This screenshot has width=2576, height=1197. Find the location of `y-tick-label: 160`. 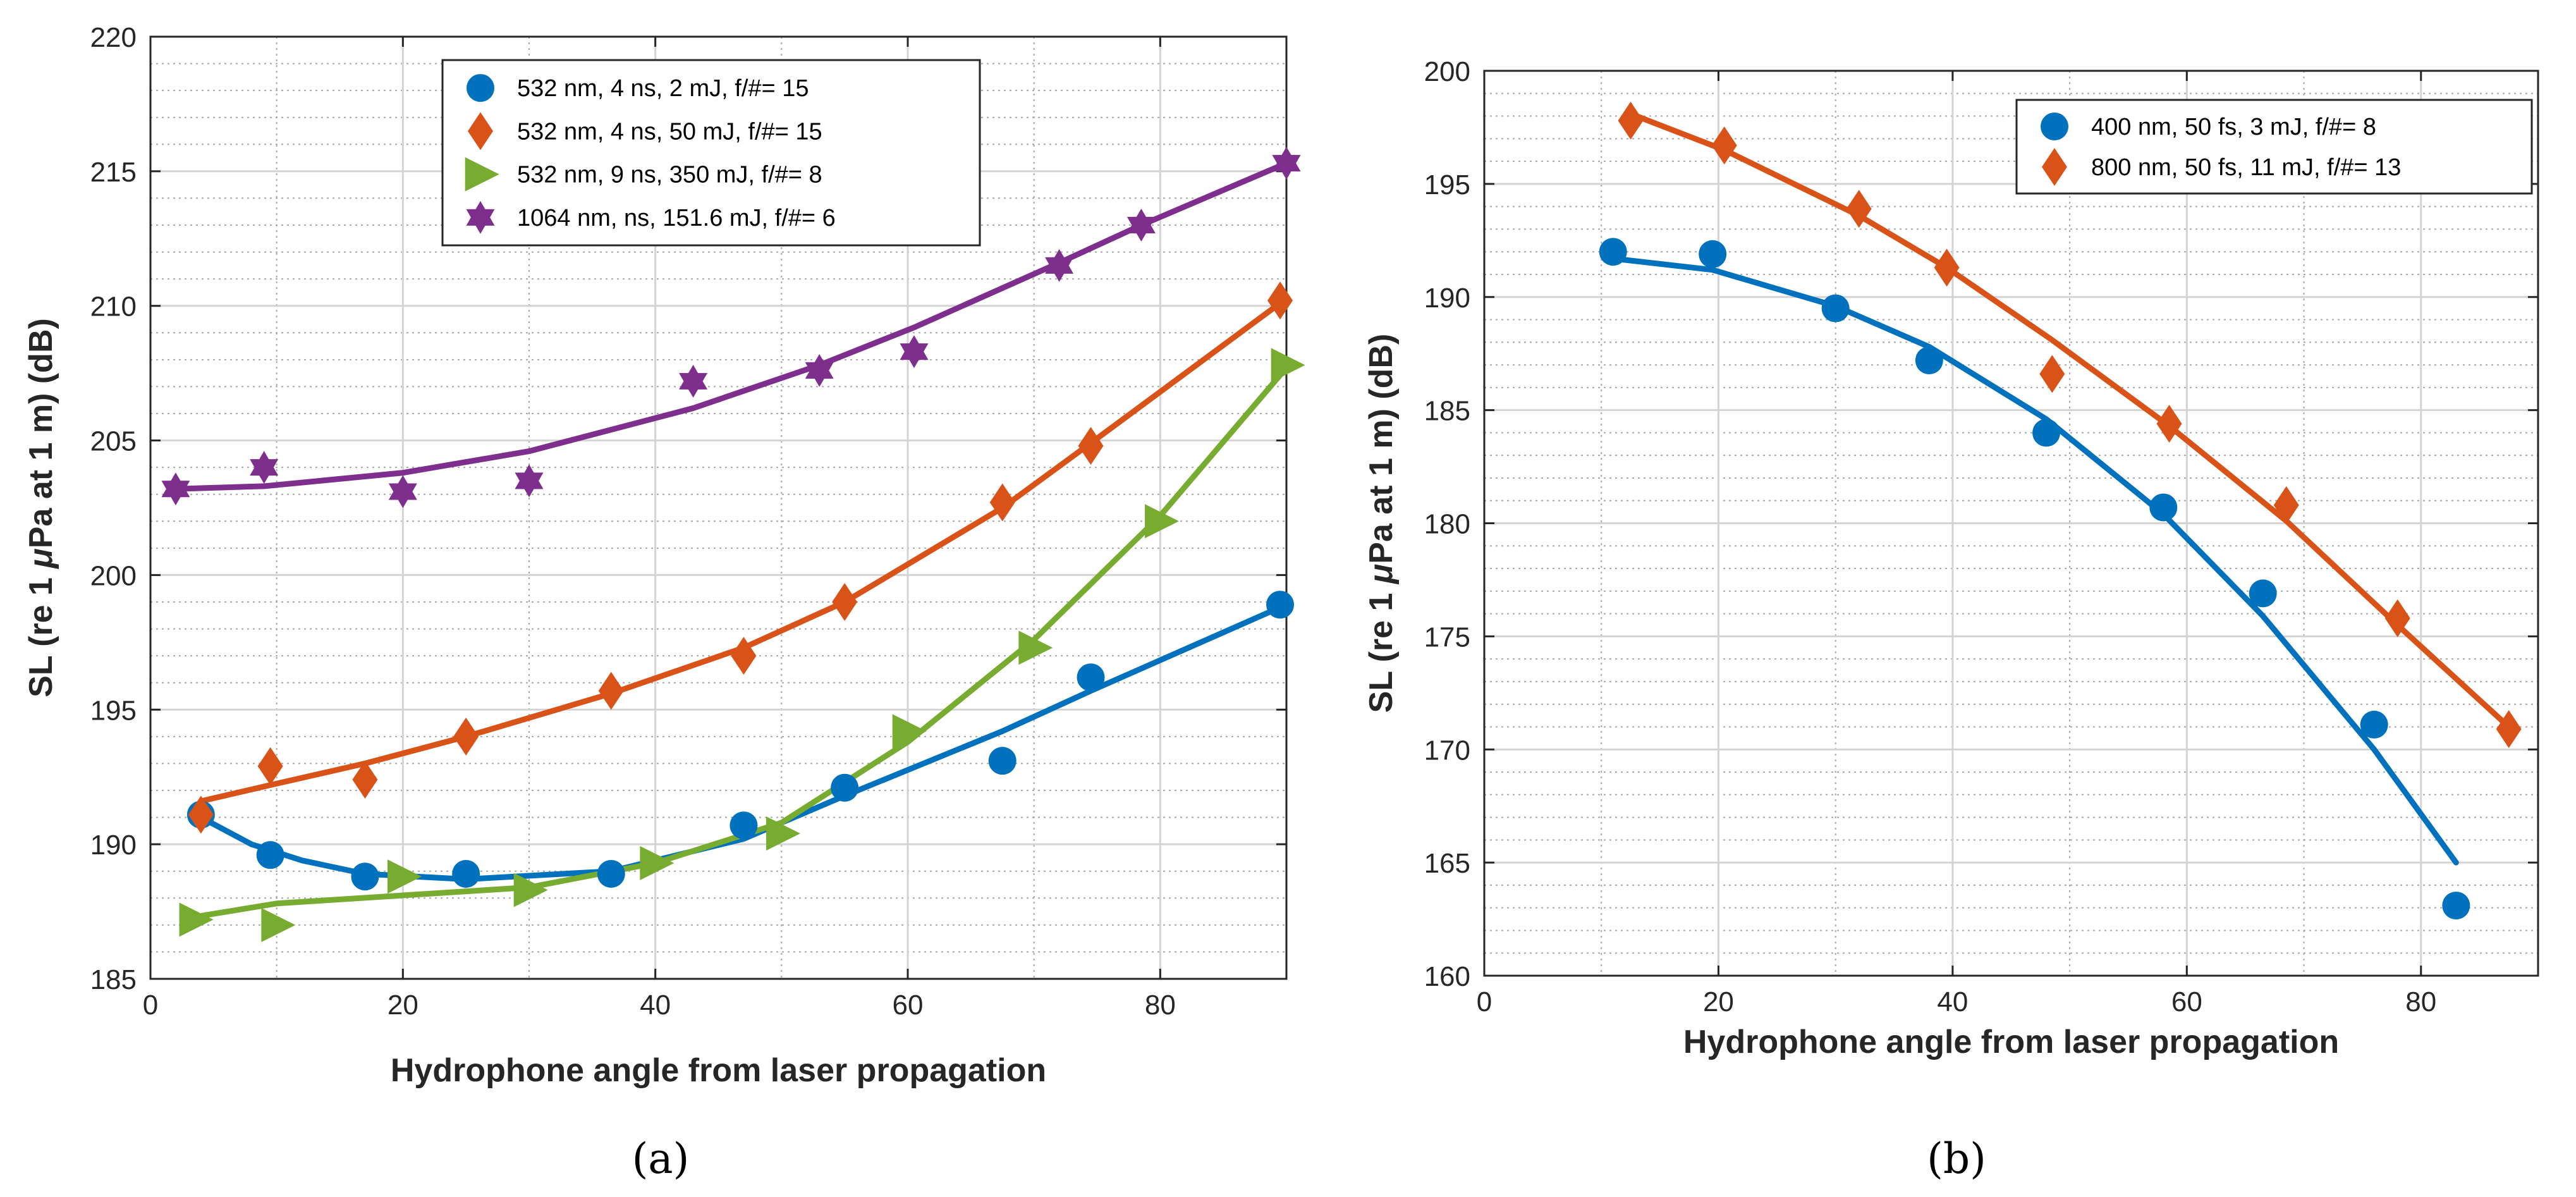

y-tick-label: 160 is located at coordinates (1447, 976).